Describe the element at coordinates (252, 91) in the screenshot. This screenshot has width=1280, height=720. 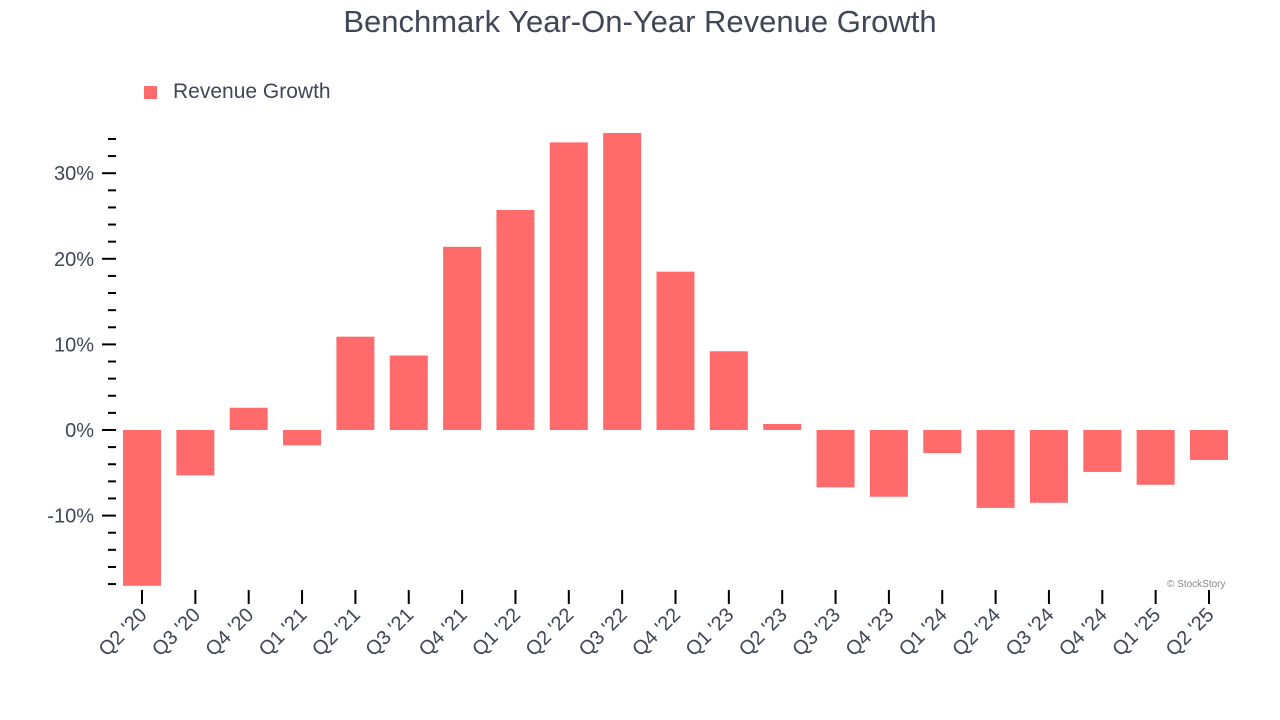
I see `legend-label: Revenue Growth` at that location.